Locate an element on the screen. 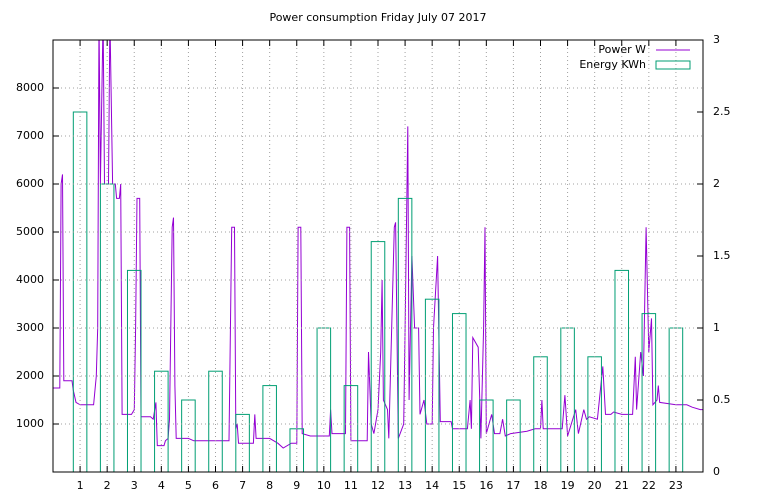 The height and width of the screenshot is (500, 768). y2-tick-label: 1.5 is located at coordinates (722, 255).